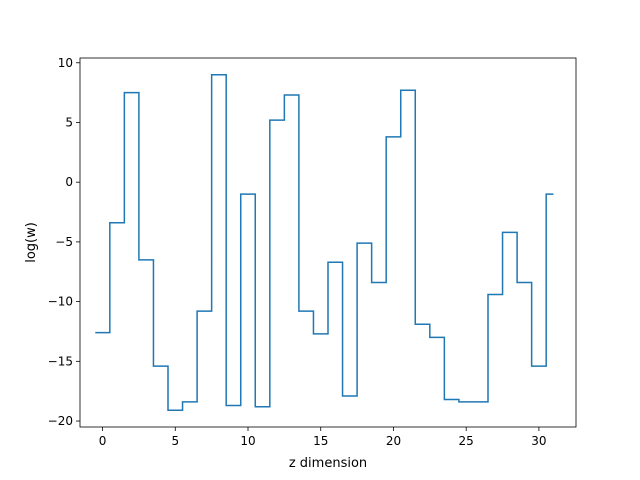  I want to click on x-tick-label: 25, so click(466, 441).